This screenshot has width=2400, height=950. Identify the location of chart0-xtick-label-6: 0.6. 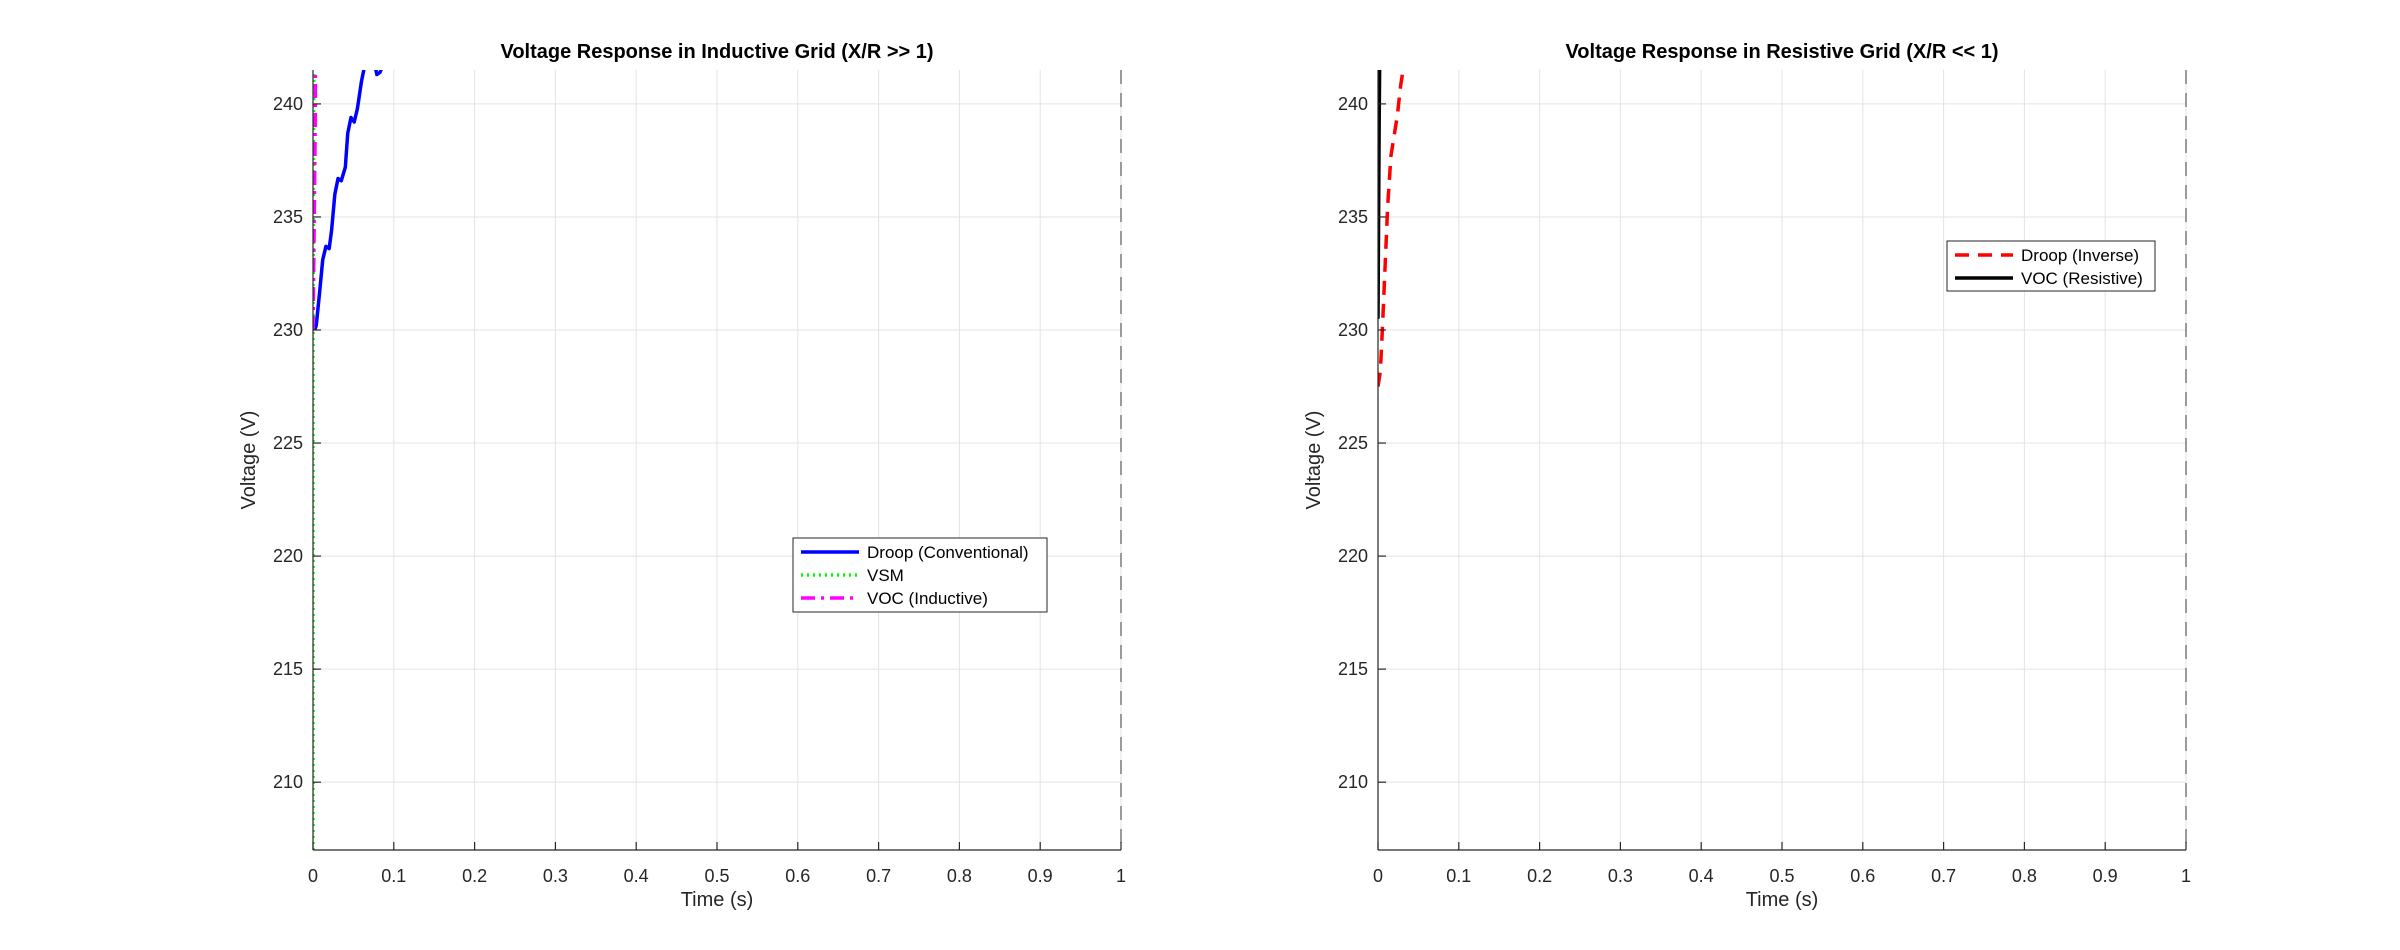
(797, 876).